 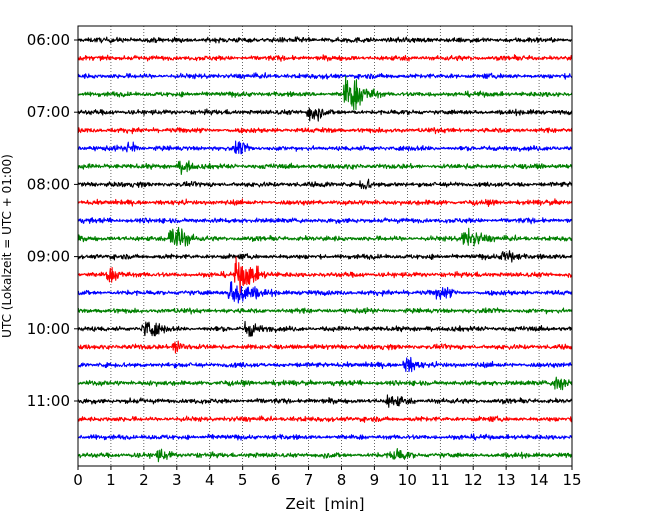 What do you see at coordinates (48, 112) in the screenshot?
I see `time-label: 07:00` at bounding box center [48, 112].